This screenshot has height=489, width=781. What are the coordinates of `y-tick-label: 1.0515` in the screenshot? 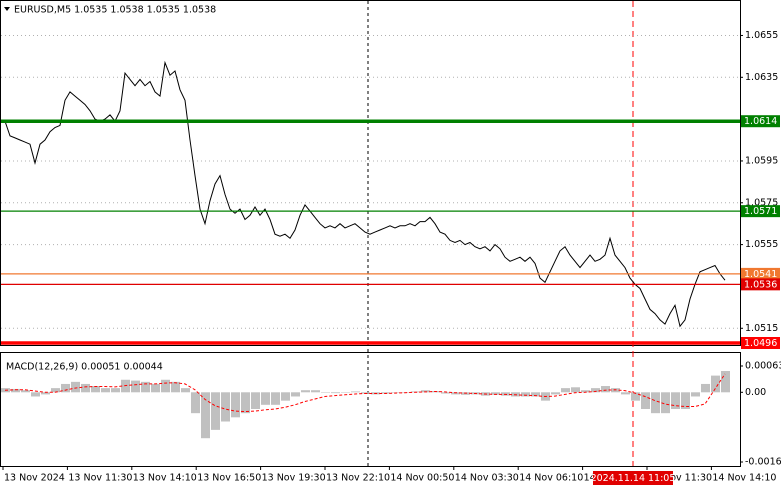 It's located at (761, 328).